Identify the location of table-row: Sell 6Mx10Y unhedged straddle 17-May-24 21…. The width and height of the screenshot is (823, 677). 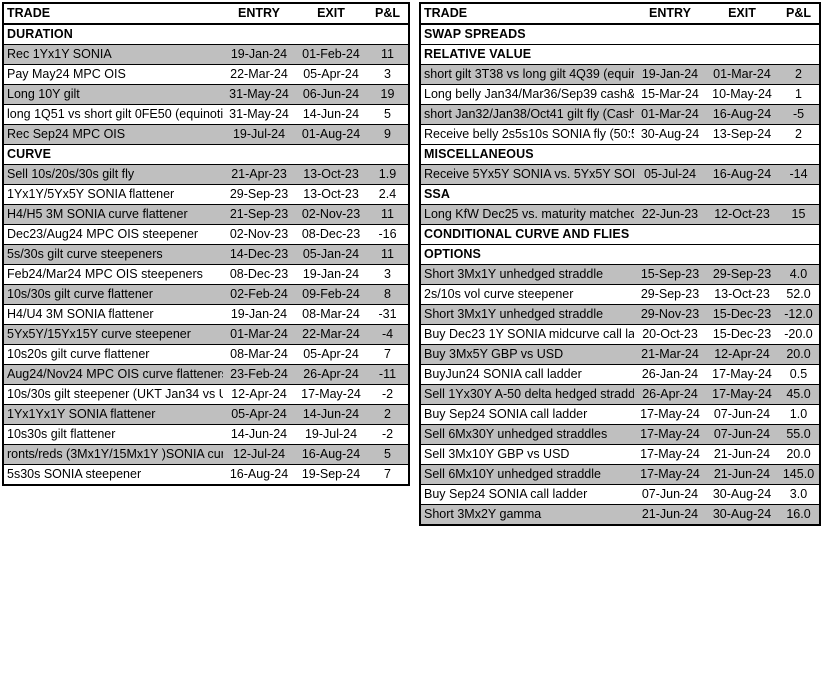
(620, 474).